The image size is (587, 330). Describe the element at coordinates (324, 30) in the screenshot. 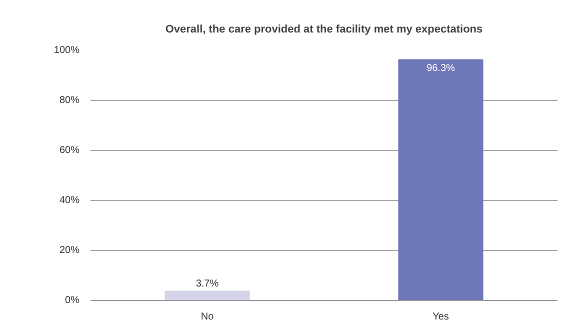

I see `chart-title: Overall, the care provided at the facility met my expectations` at that location.